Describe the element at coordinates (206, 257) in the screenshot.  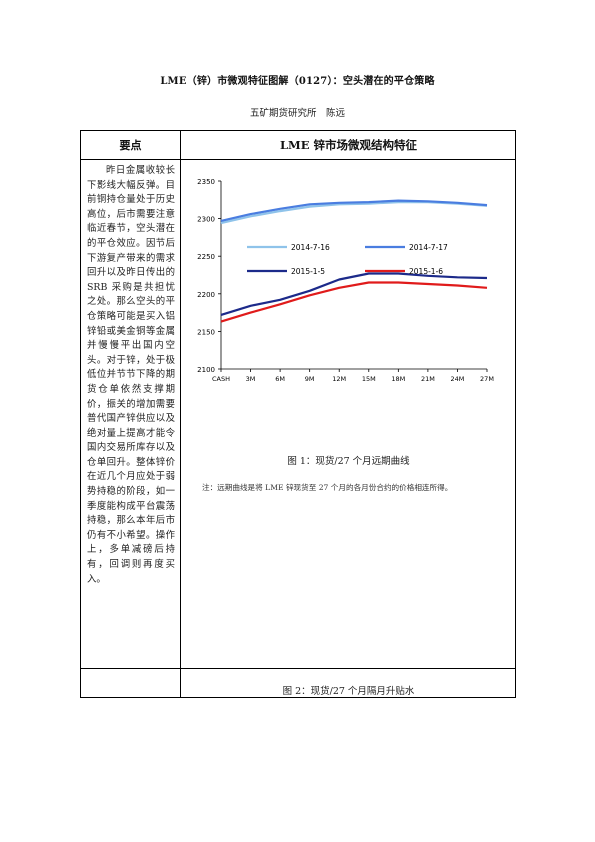
I see `y-tick-label: 2250` at that location.